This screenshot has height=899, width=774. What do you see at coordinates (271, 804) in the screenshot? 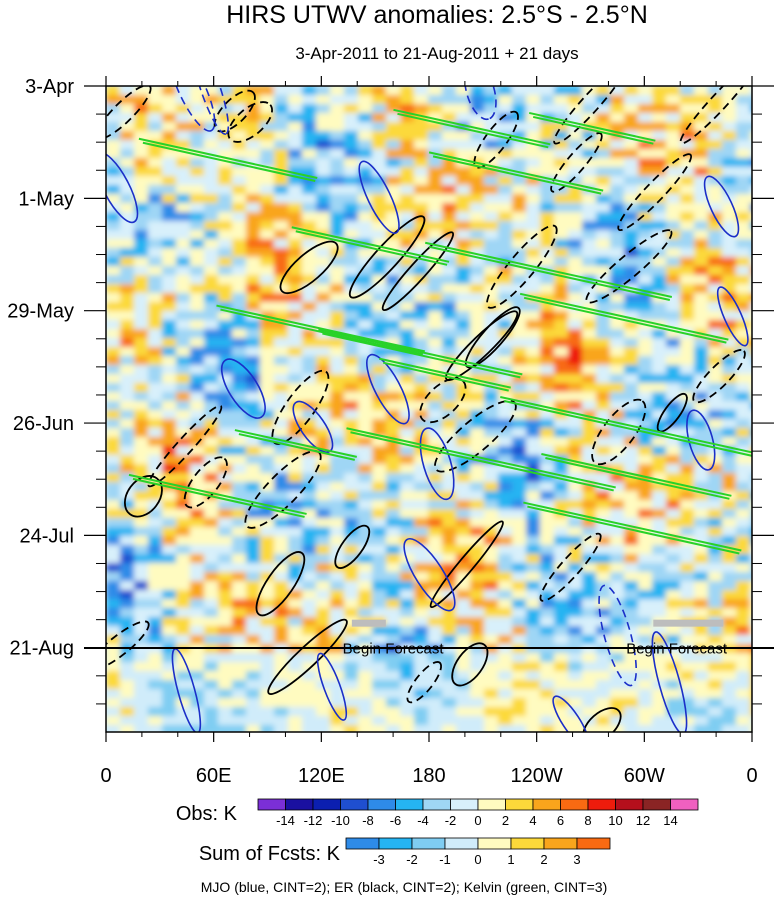
I see `colorbar-swatch` at bounding box center [271, 804].